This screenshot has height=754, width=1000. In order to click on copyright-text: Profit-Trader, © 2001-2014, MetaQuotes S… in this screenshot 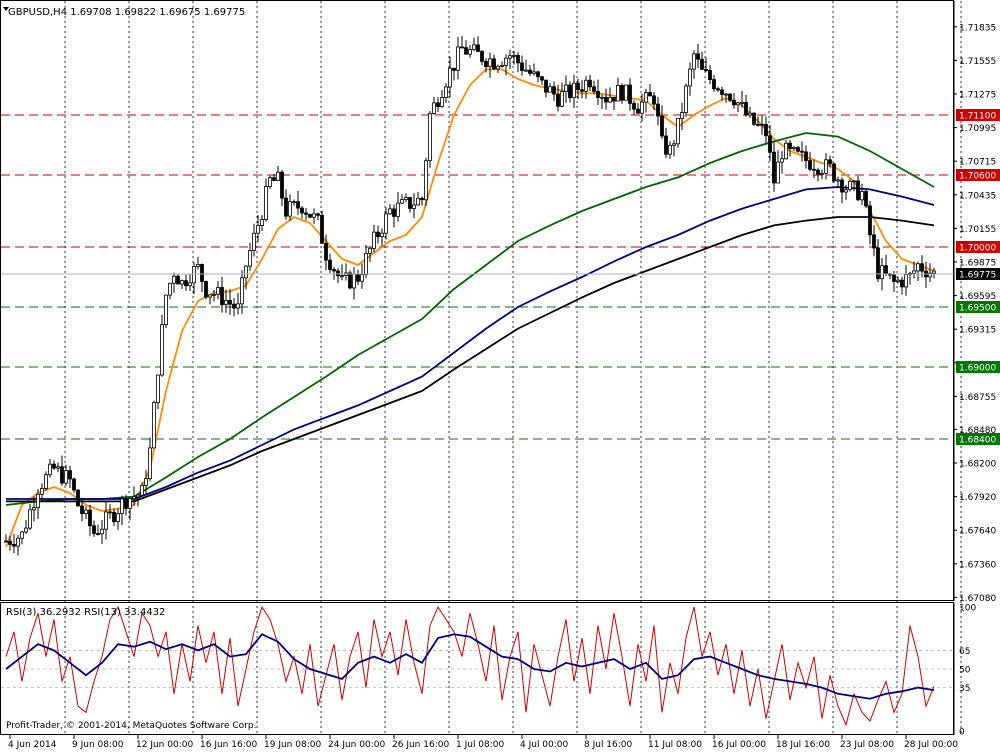, I will do `click(131, 726)`.